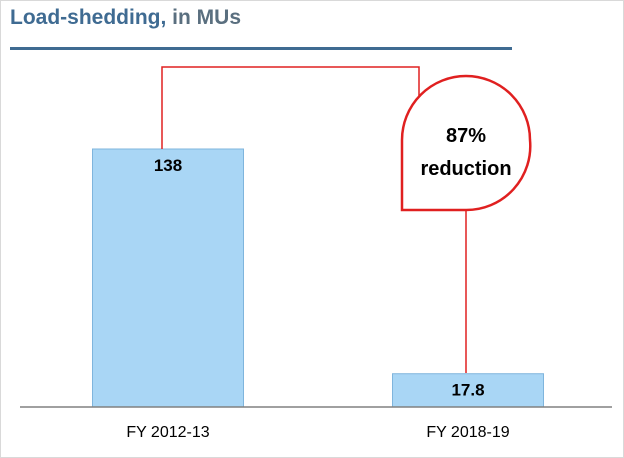 This screenshot has width=624, height=458. Describe the element at coordinates (167, 432) in the screenshot. I see `x-tick-label-1: FY 2012-13` at that location.